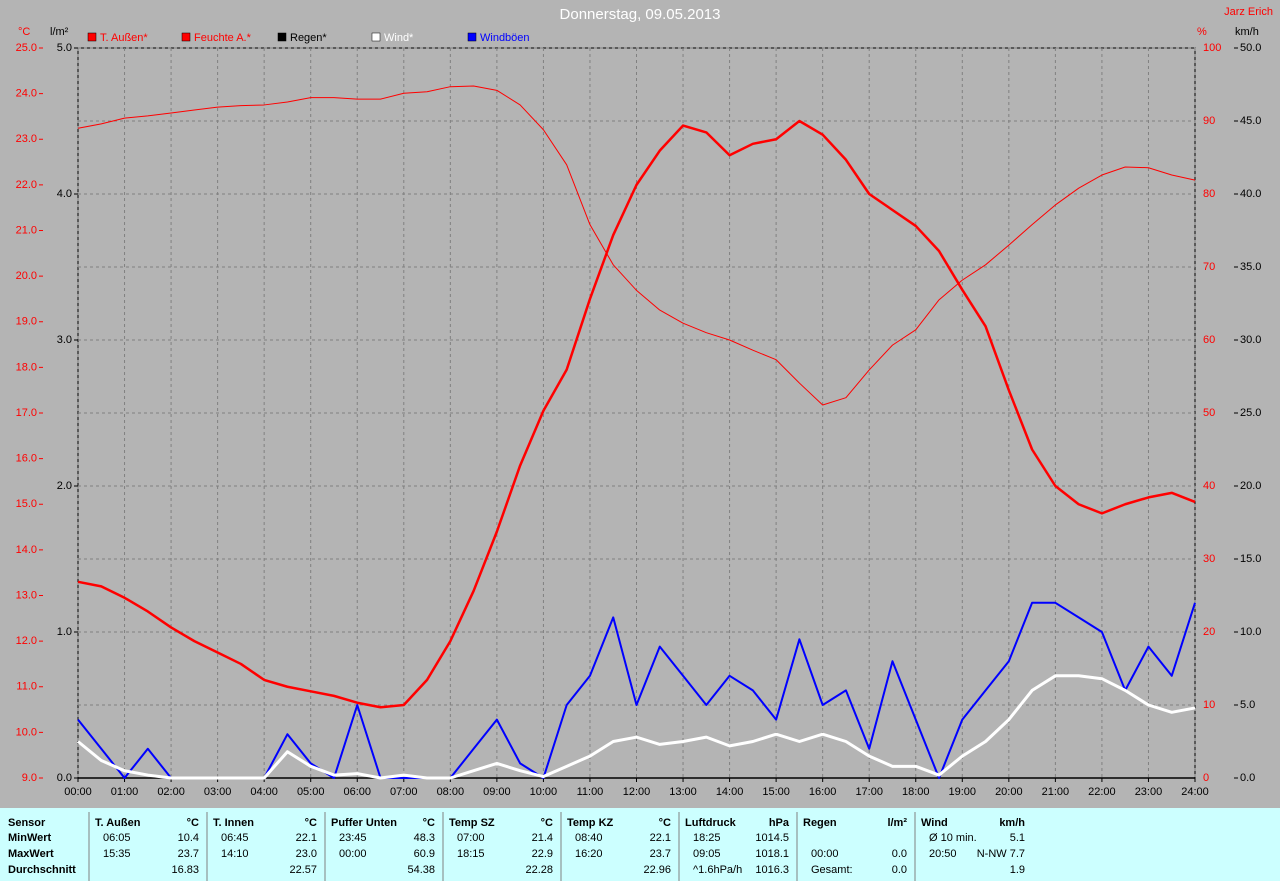 This screenshot has width=1280, height=881. I want to click on table-cell: 54.38, so click(421, 870).